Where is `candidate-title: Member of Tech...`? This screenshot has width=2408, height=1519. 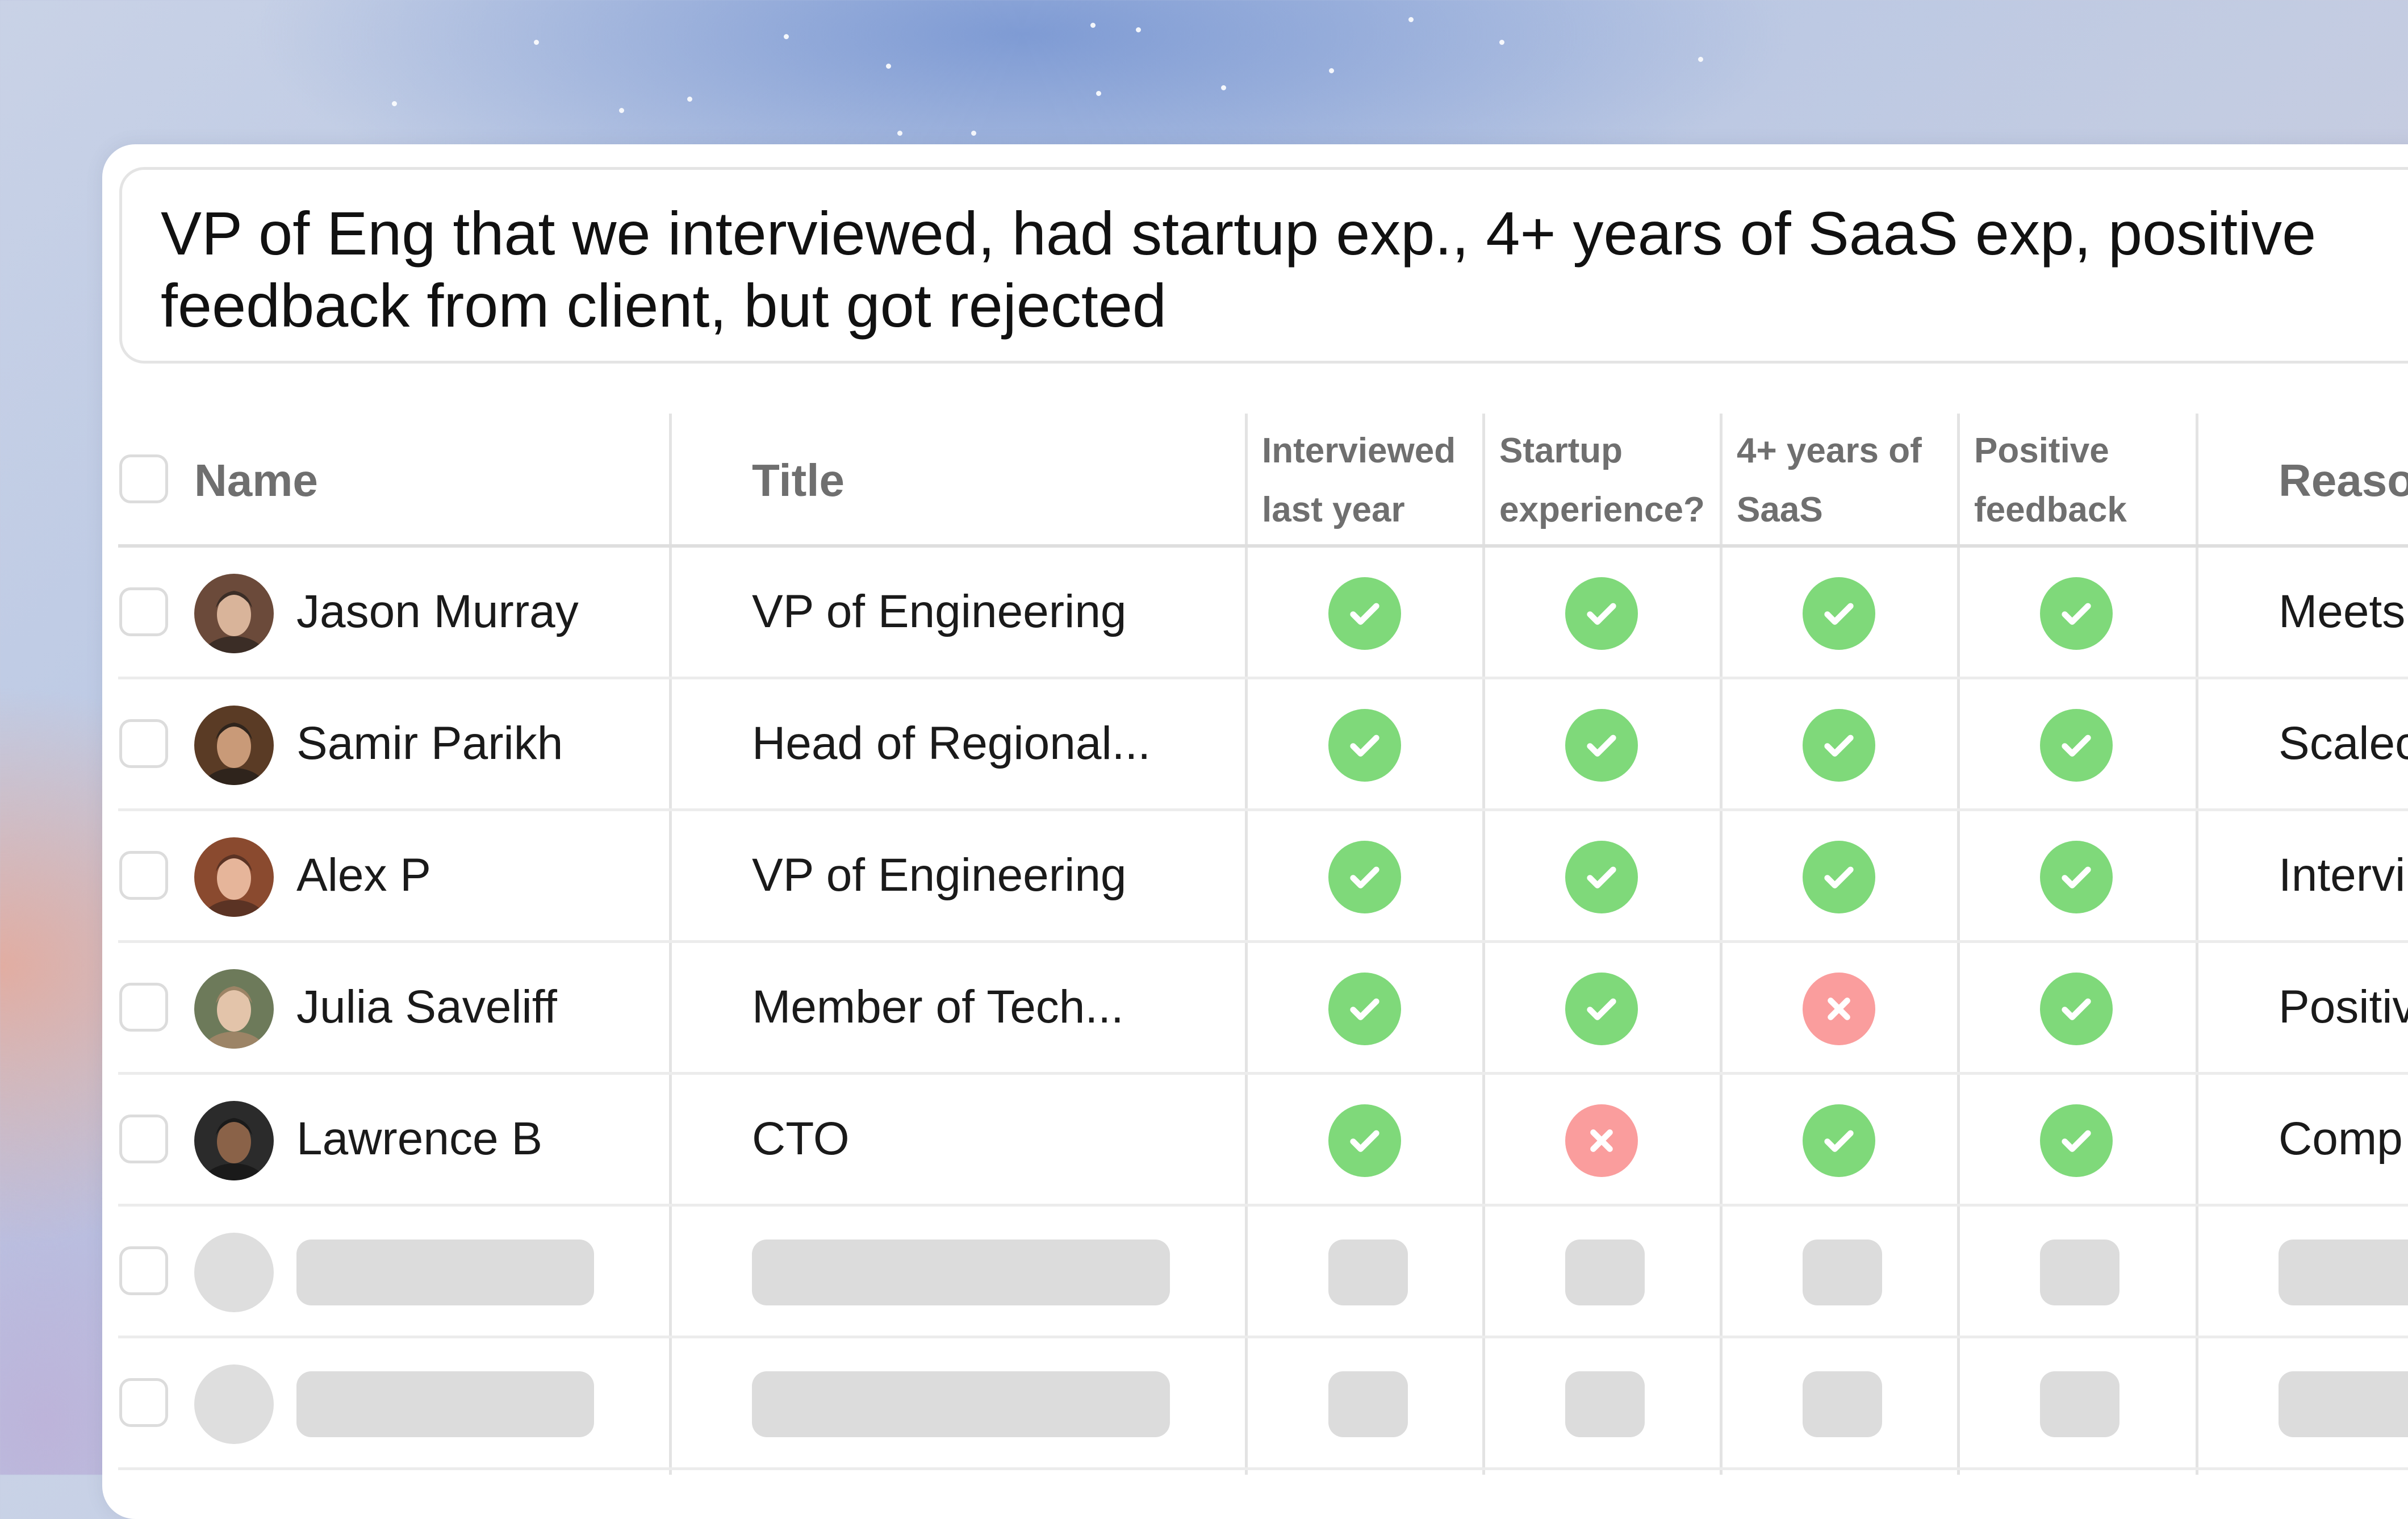 candidate-title: Member of Tech... is located at coordinates (938, 1007).